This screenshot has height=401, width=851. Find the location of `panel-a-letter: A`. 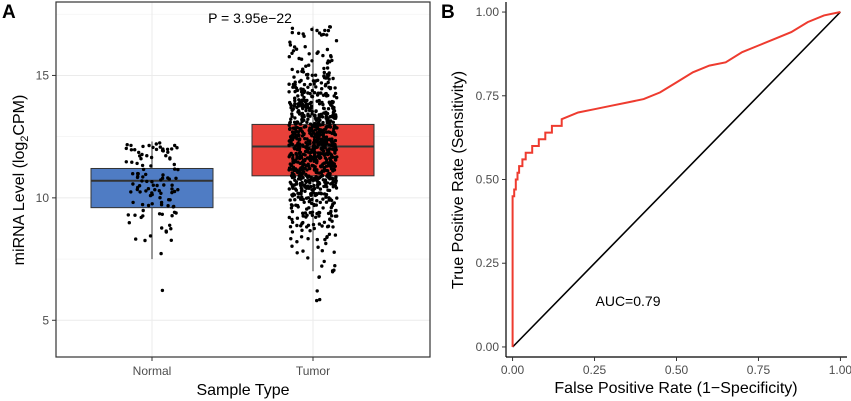

panel-a-letter: A is located at coordinates (9, 12).